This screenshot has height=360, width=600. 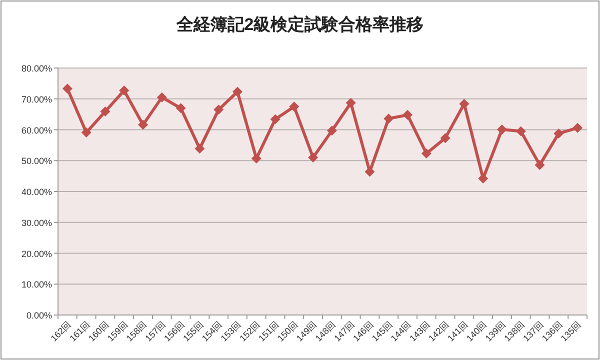 I want to click on y-tick-label: 0.00%, so click(x=39, y=315).